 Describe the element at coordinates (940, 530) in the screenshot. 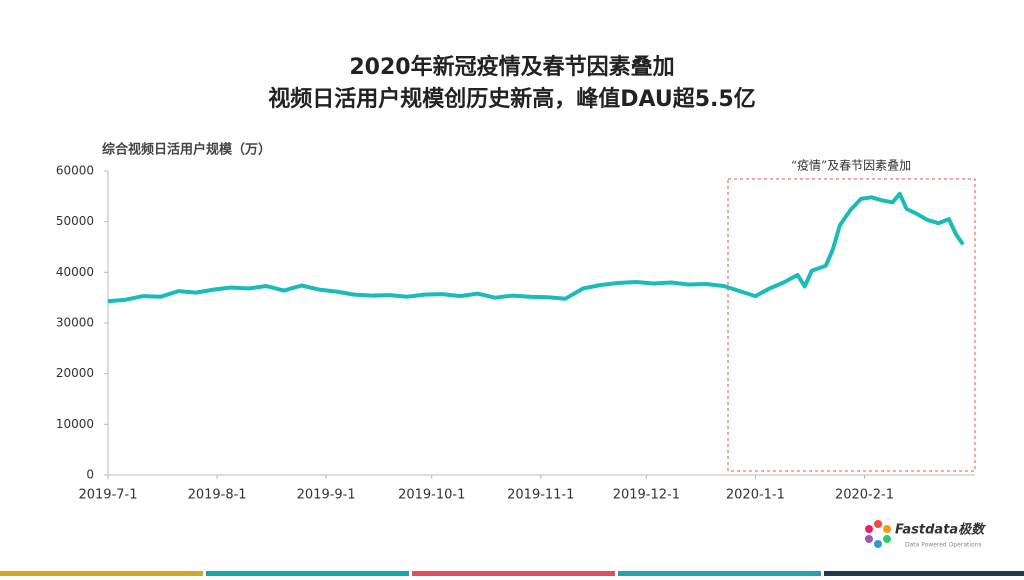

I see `logo-name: Fastdata极数` at that location.